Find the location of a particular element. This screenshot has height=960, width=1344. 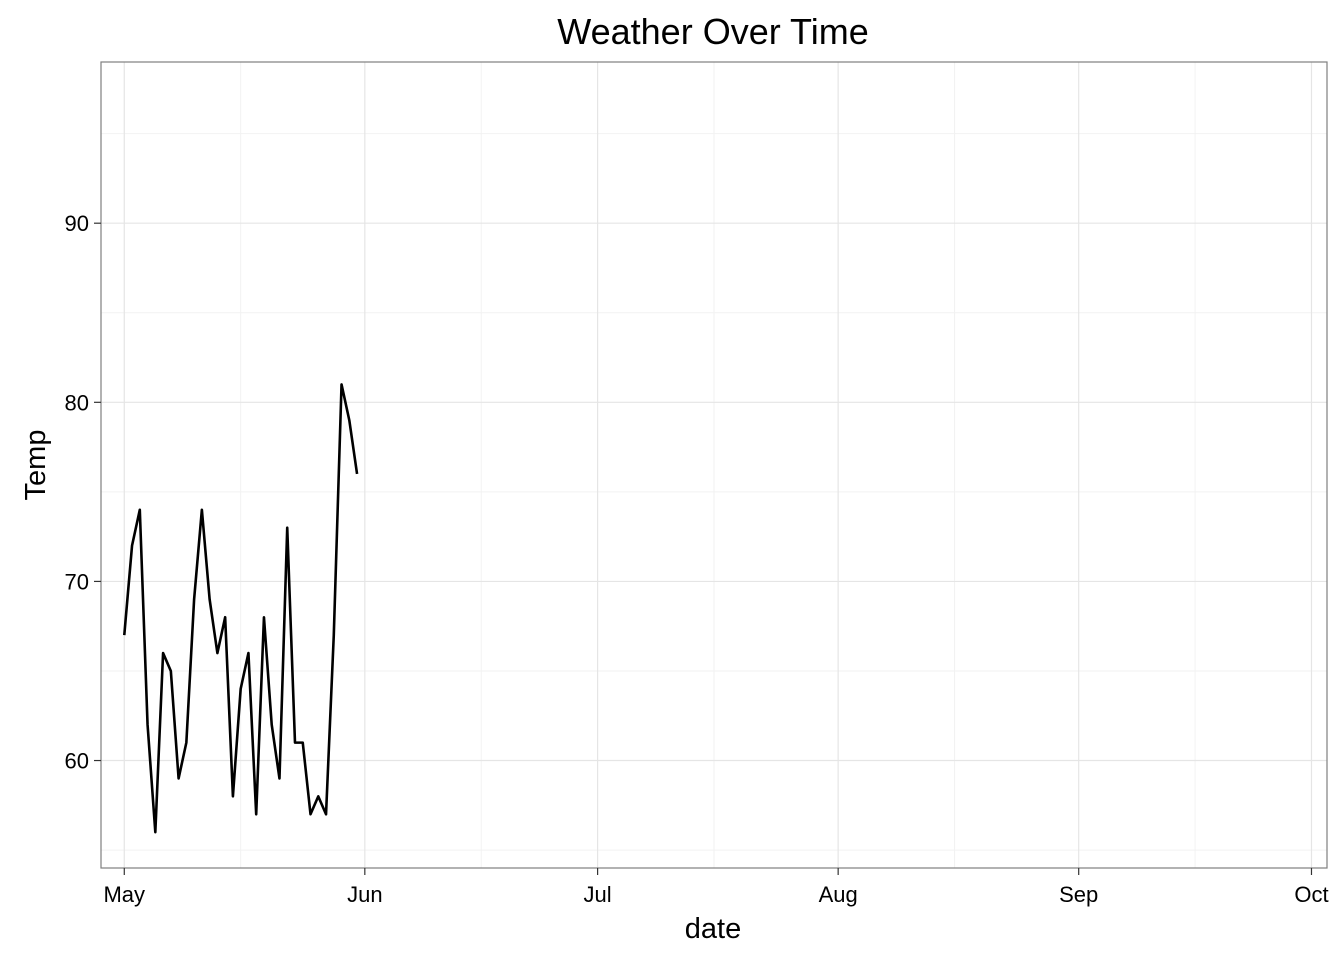

series-layer is located at coordinates (240, 608).